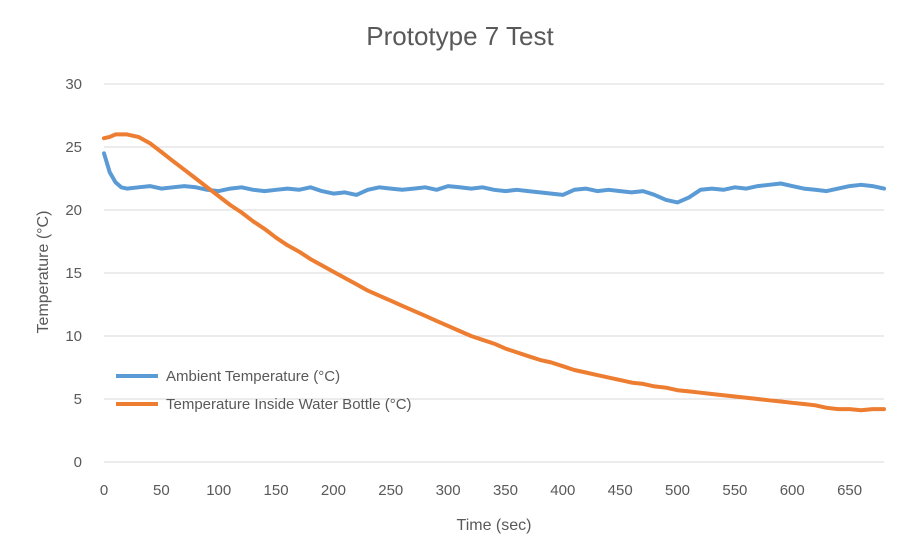 The width and height of the screenshot is (916, 560). I want to click on y-tick-label: 5, so click(78, 399).